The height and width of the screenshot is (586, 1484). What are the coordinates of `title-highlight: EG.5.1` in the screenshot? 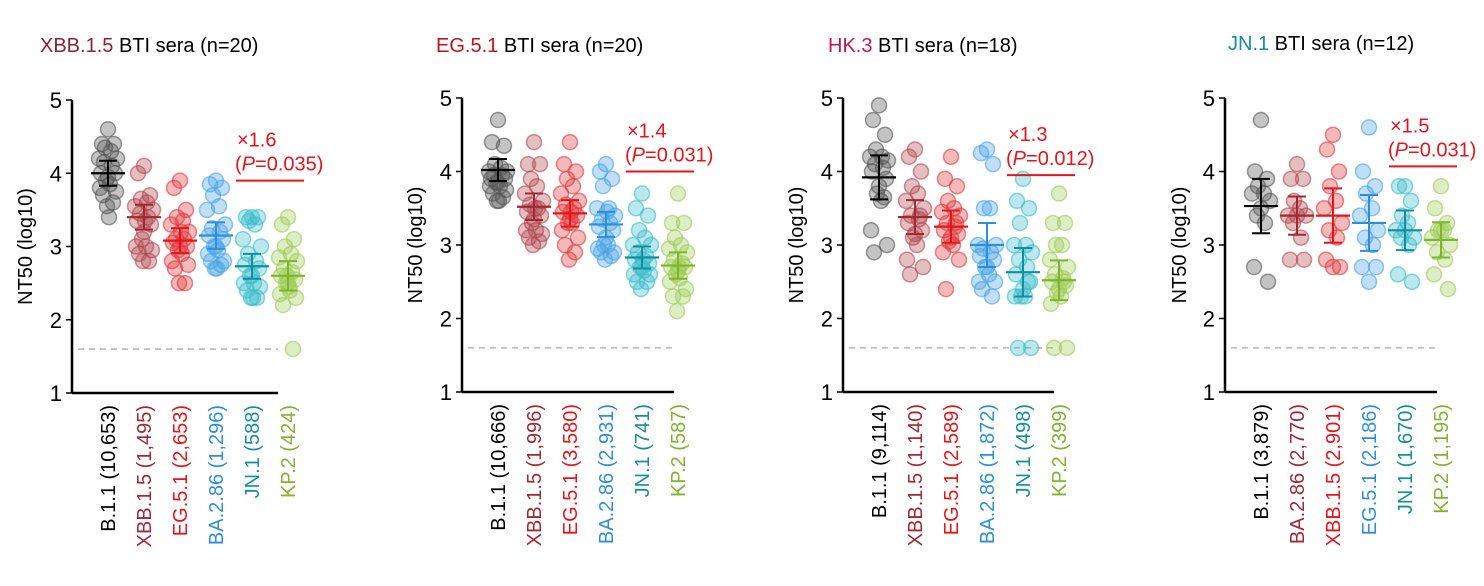 It's located at (467, 46).